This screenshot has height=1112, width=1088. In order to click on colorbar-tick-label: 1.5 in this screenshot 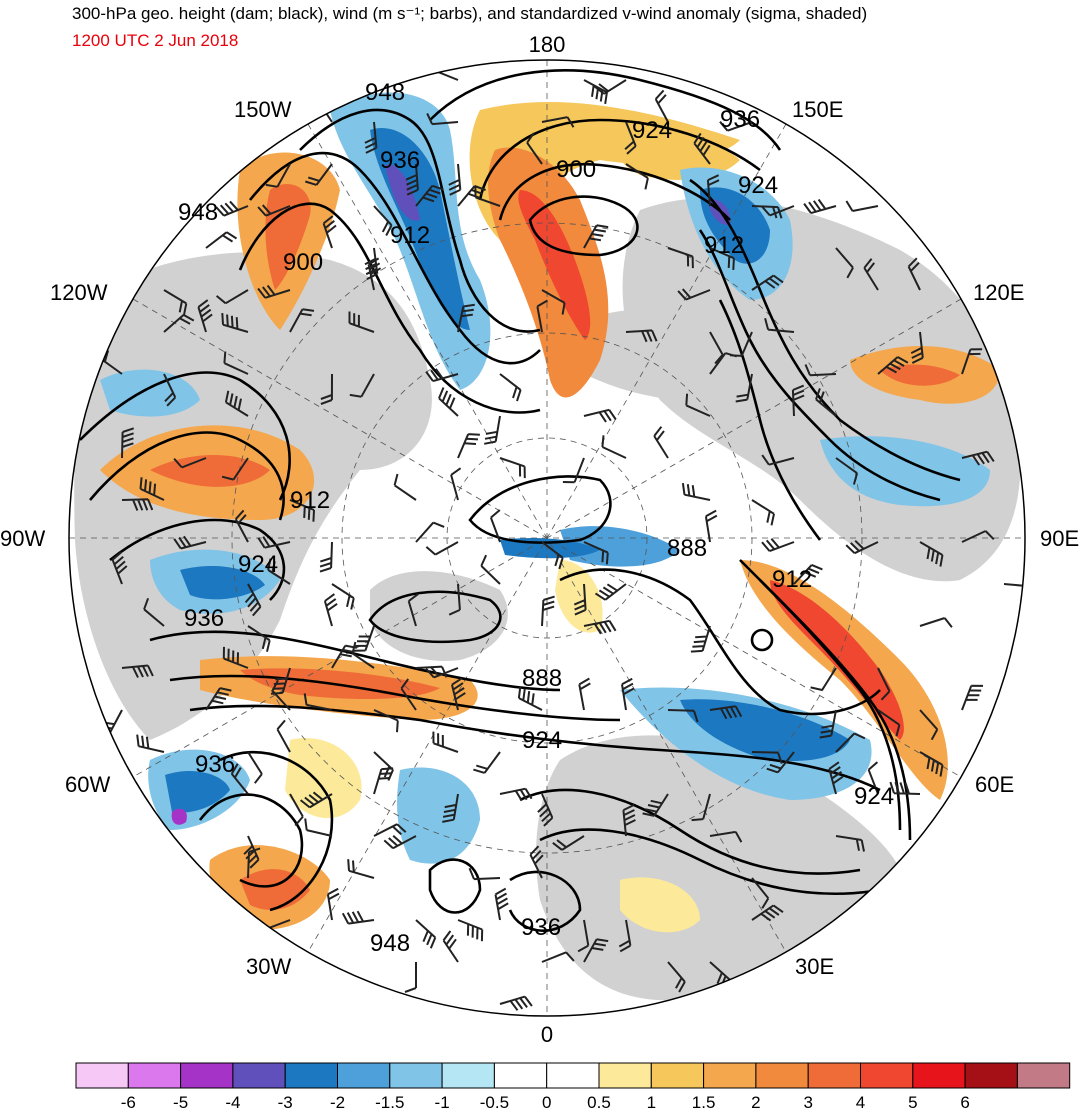, I will do `click(704, 1102)`.